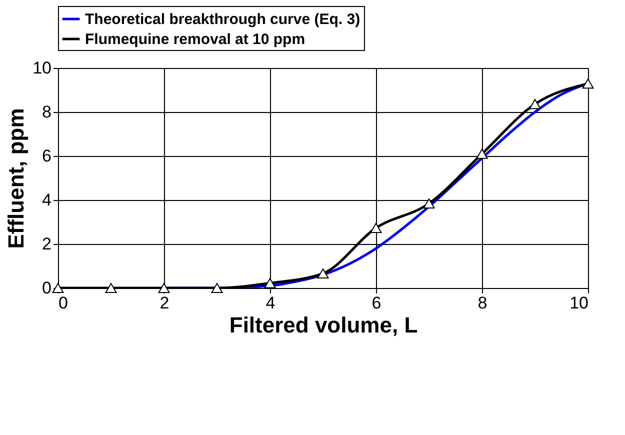 Image resolution: width=625 pixels, height=435 pixels. Describe the element at coordinates (483, 303) in the screenshot. I see `x-tick-label: 8` at that location.